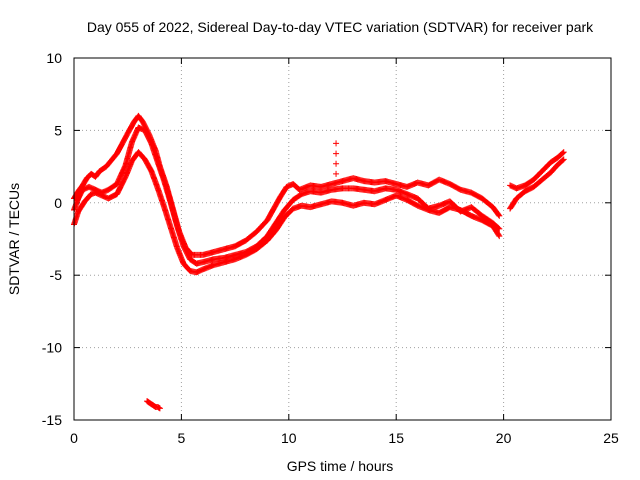  What do you see at coordinates (74, 438) in the screenshot?
I see `x-tick-label: 0` at bounding box center [74, 438].